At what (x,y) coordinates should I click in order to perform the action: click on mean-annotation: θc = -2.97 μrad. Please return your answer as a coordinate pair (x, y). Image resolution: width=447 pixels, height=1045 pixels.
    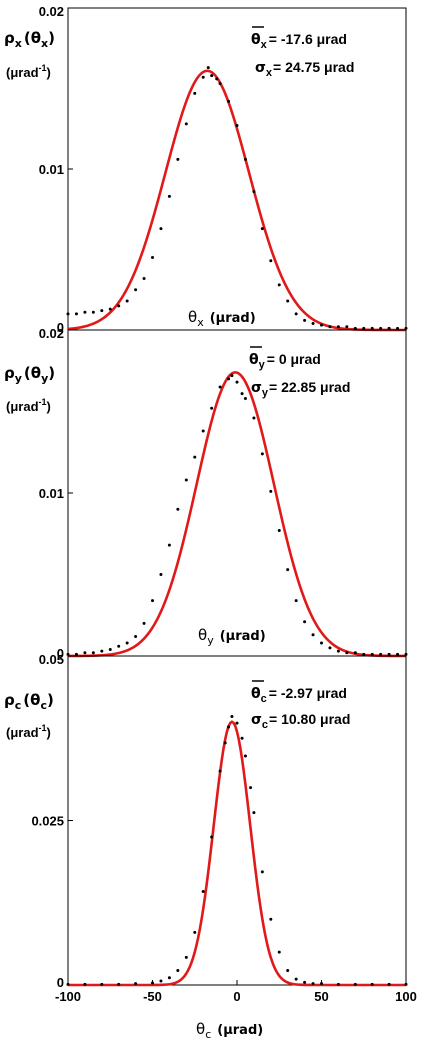
    Looking at the image, I should click on (299, 695).